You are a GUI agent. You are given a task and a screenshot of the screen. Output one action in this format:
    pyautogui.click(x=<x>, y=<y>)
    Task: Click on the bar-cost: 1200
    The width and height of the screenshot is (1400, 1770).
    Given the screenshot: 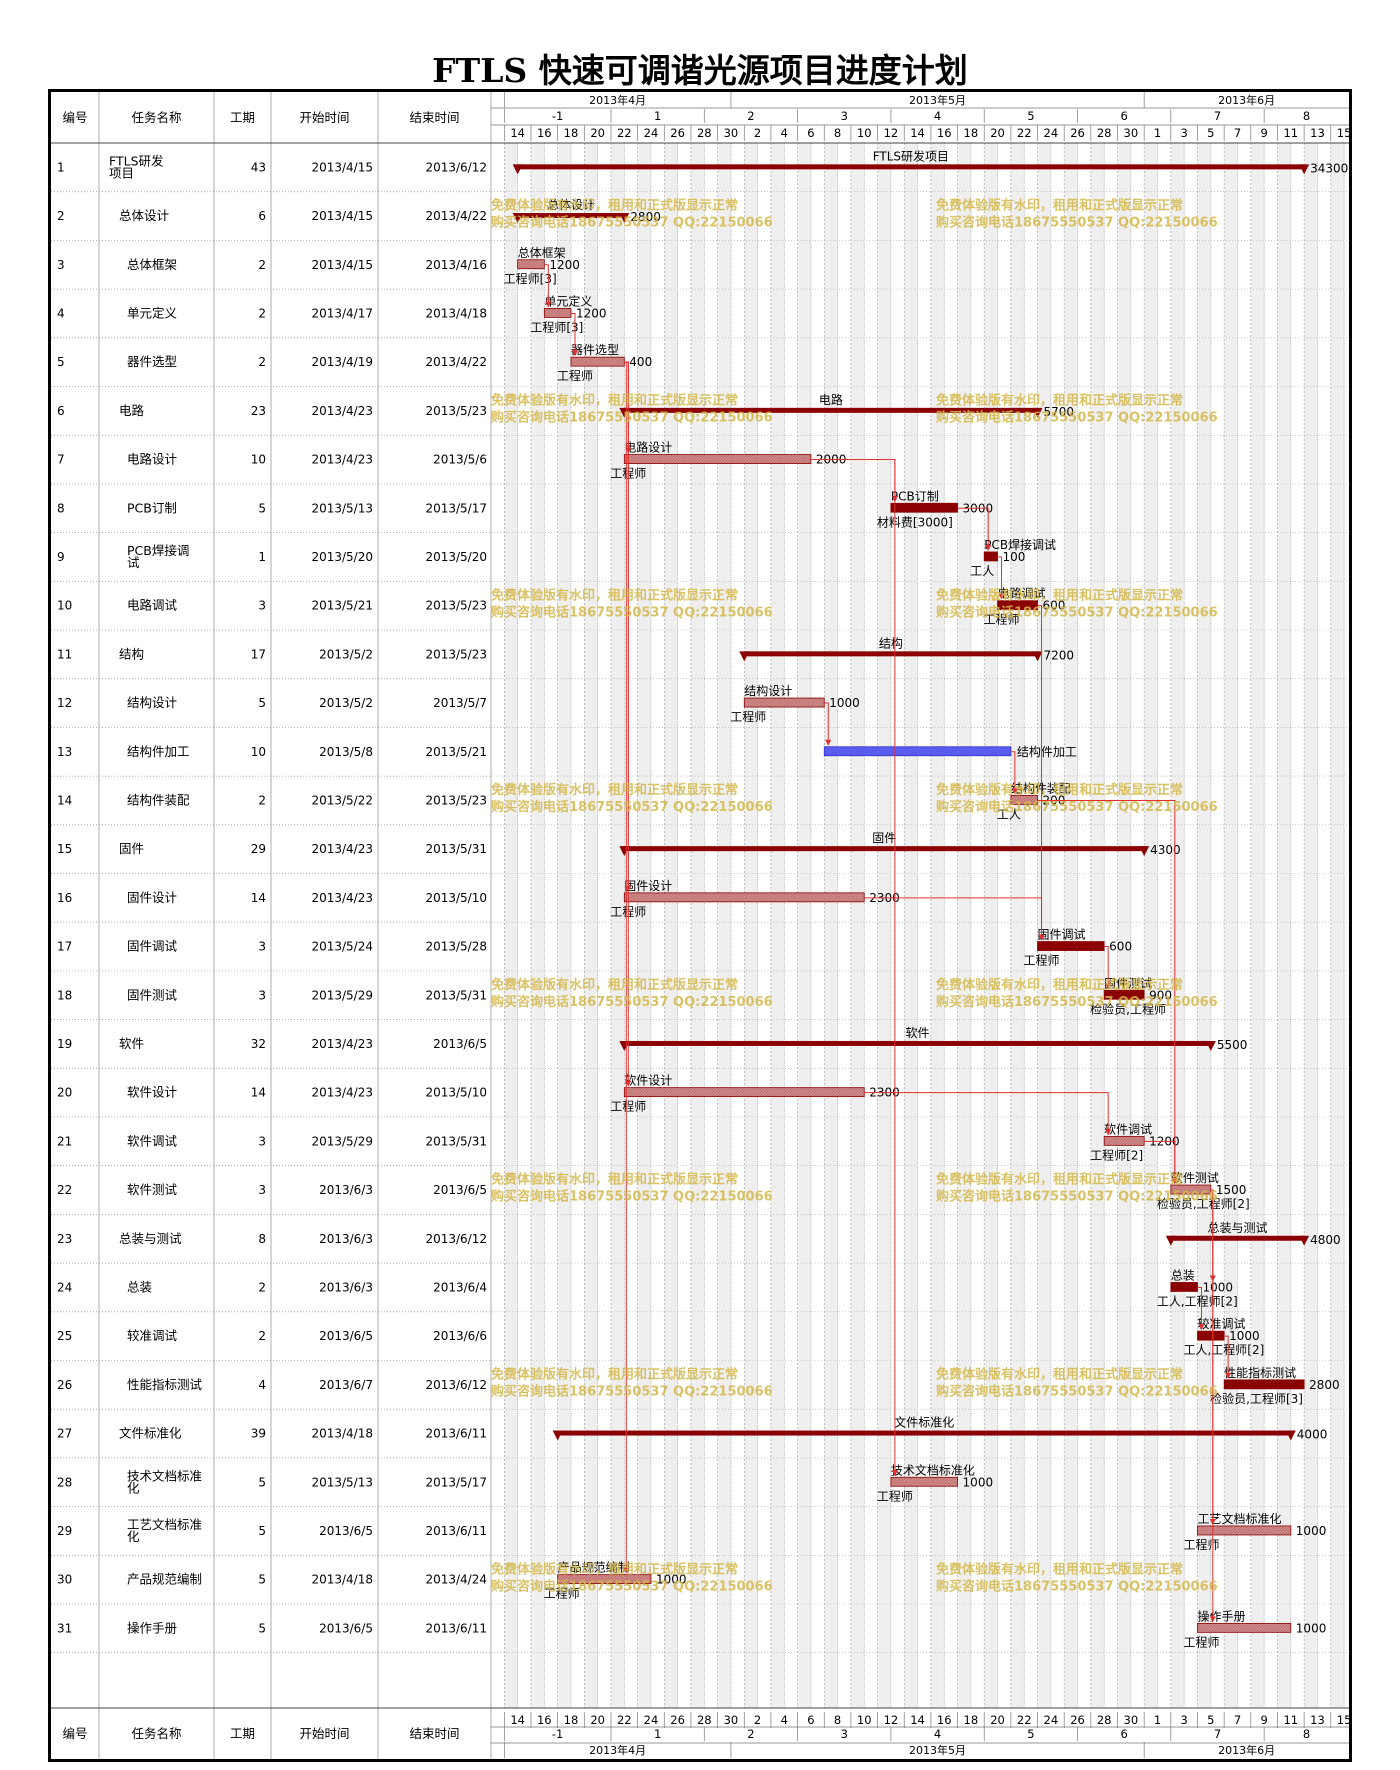 What is the action you would take?
    pyautogui.click(x=591, y=313)
    